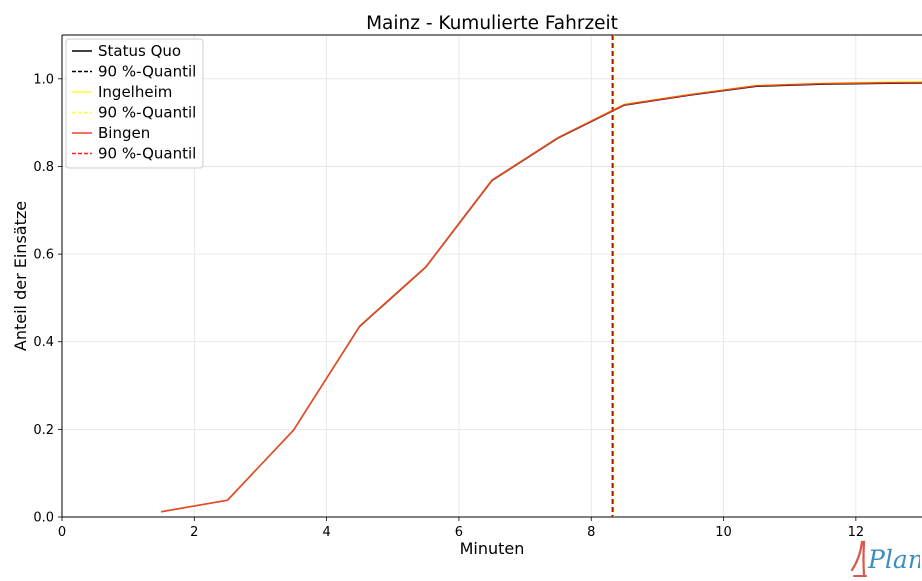 This screenshot has height=581, width=922. What do you see at coordinates (194, 532) in the screenshot?
I see `x-tick-label: 2` at bounding box center [194, 532].